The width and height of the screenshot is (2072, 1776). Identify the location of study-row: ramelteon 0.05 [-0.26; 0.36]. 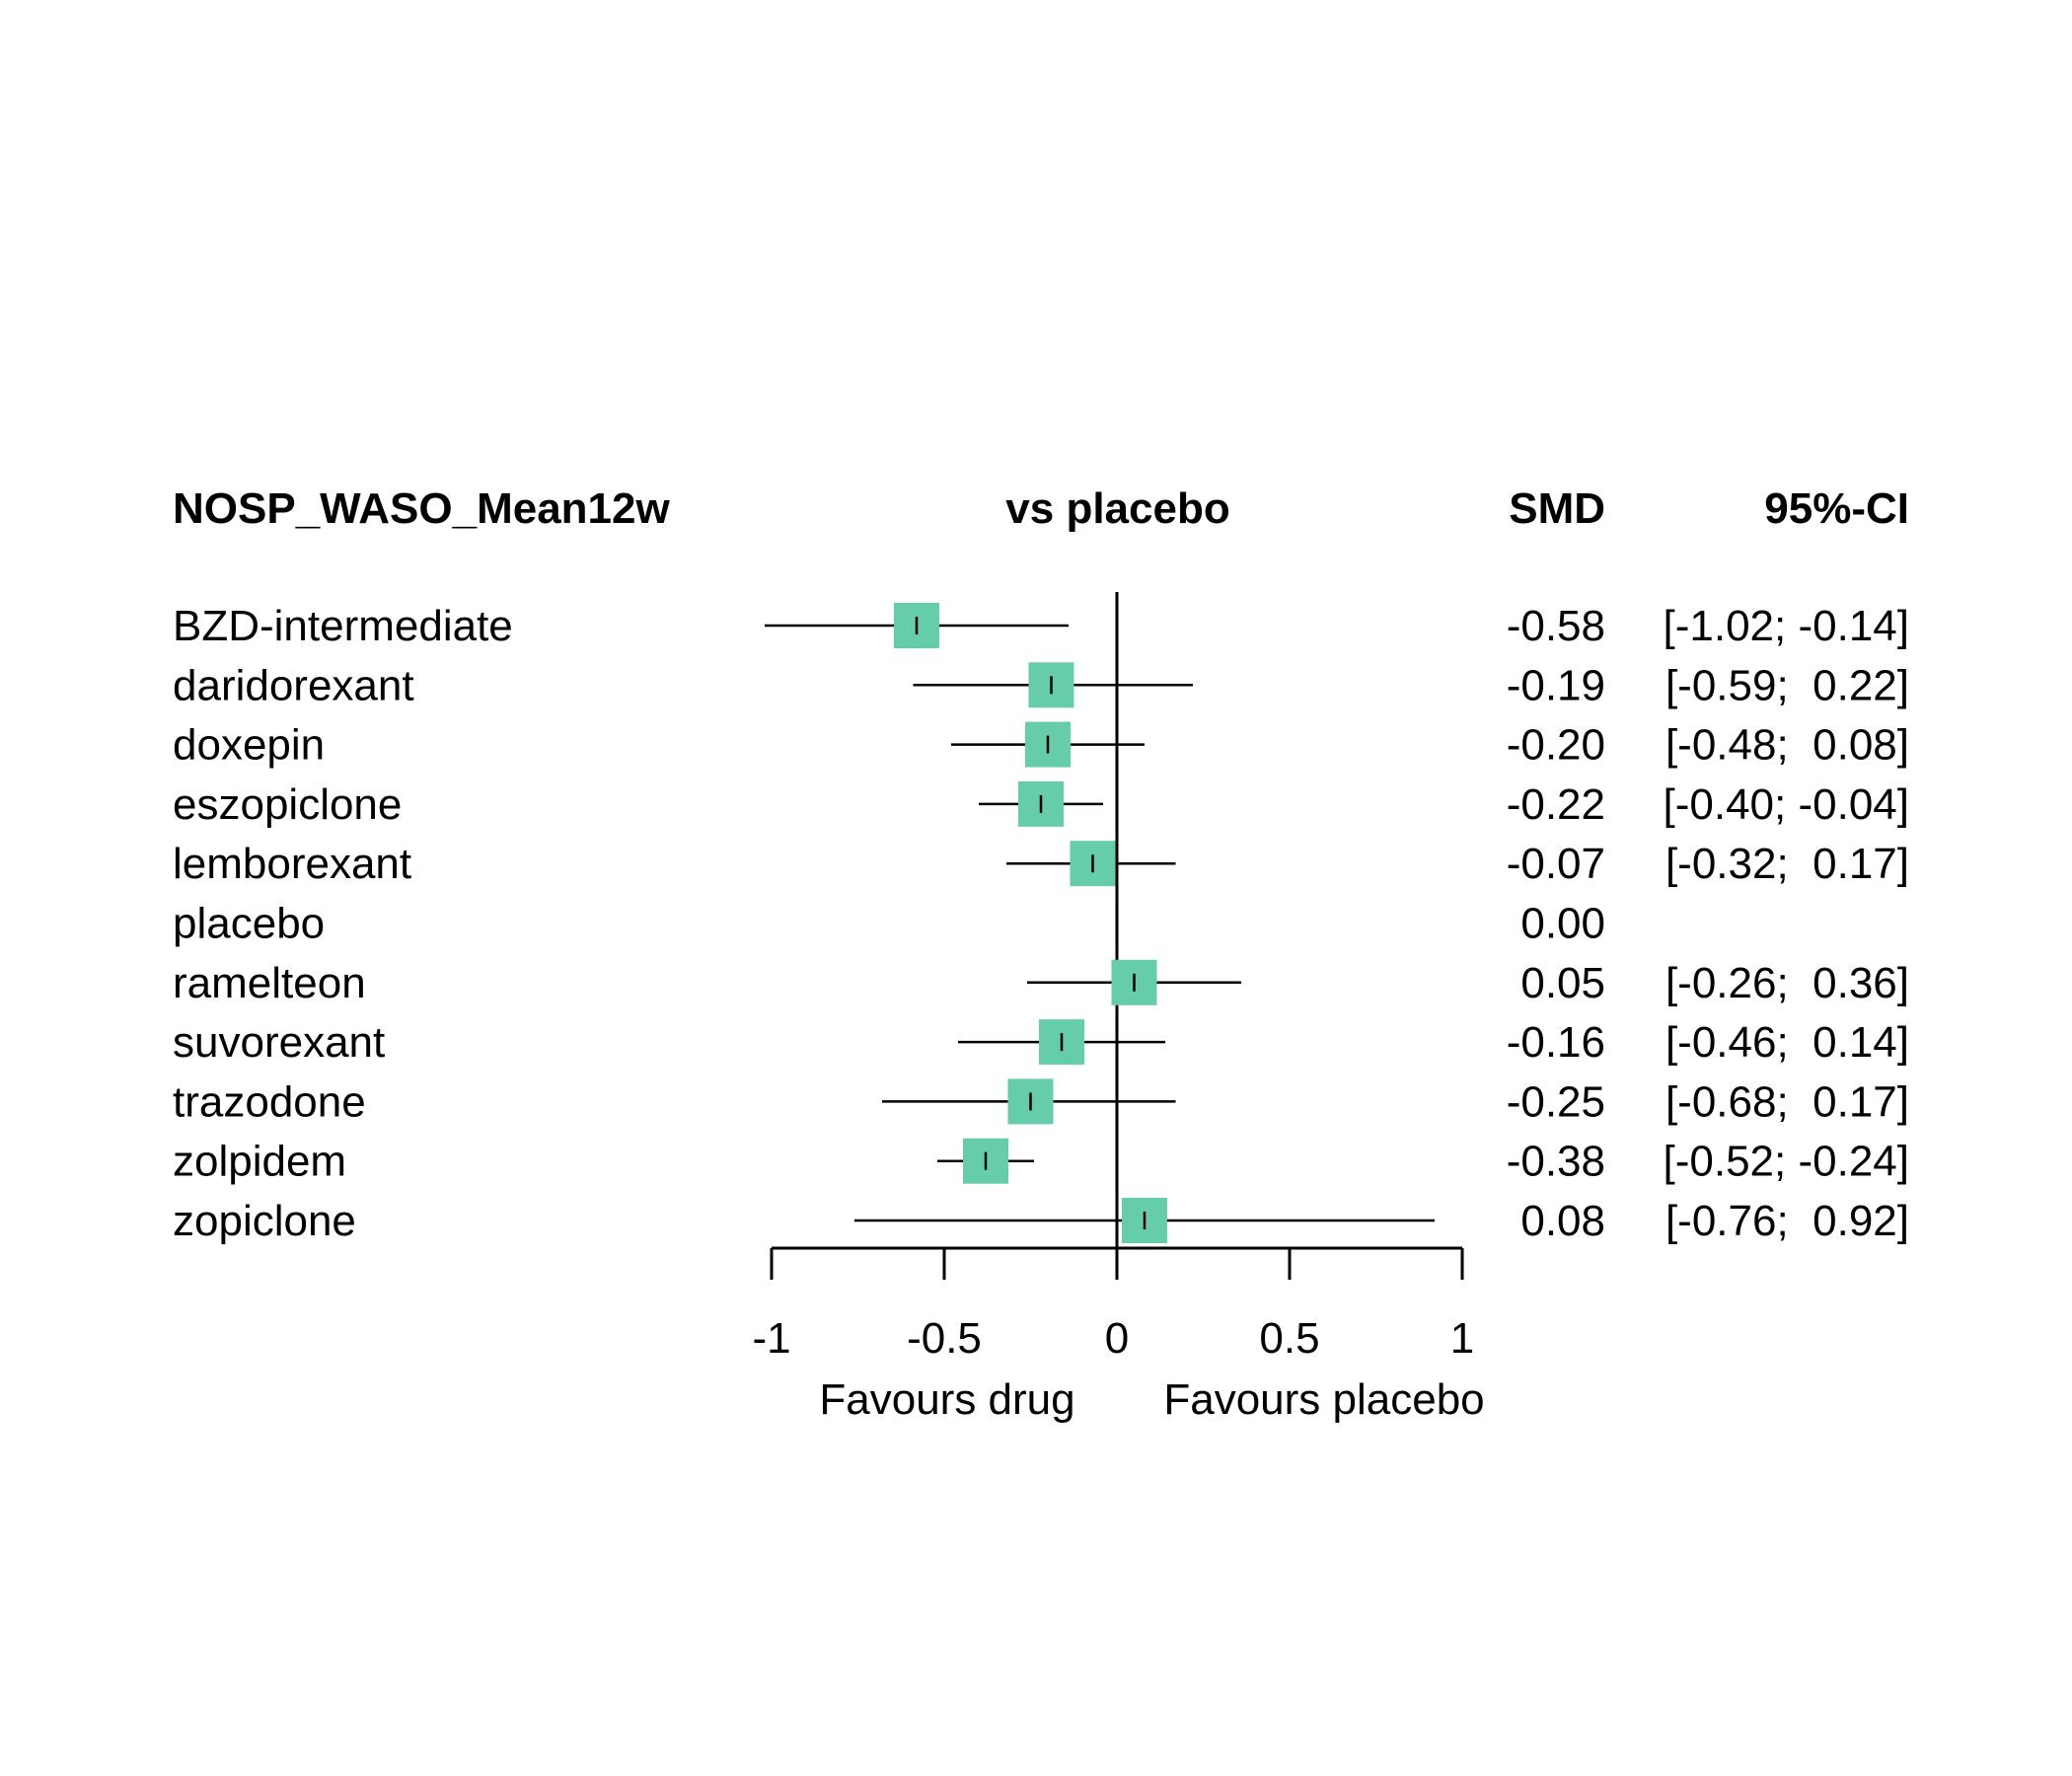
(1041, 983).